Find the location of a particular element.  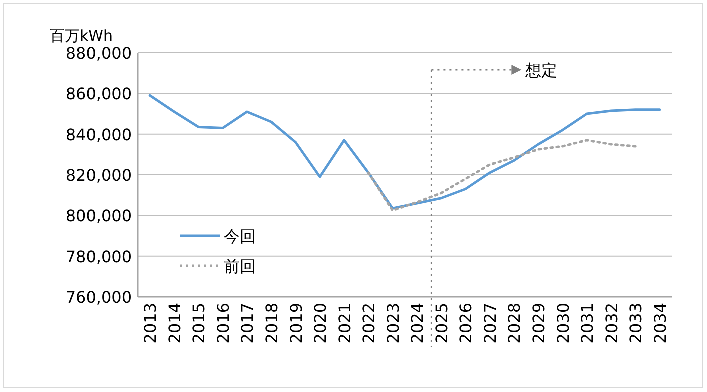

legend-label: 前回 is located at coordinates (240, 266).